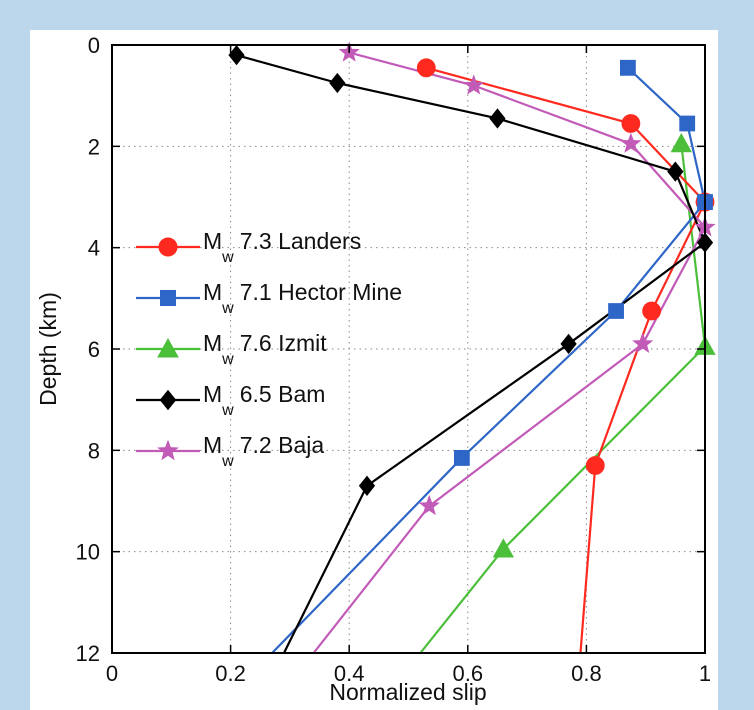 The height and width of the screenshot is (710, 754). Describe the element at coordinates (349, 673) in the screenshot. I see `x-tick-label: 0.4` at that location.